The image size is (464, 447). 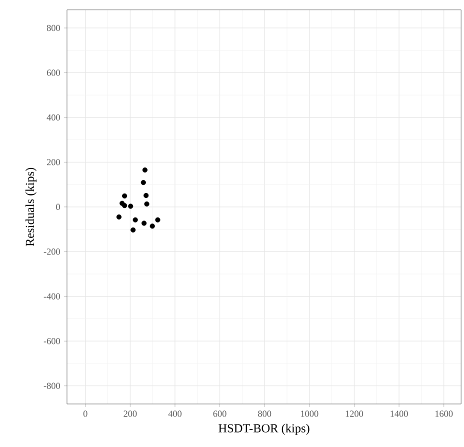 What do you see at coordinates (52, 385) in the screenshot?
I see `y-tick-label: -800` at bounding box center [52, 385].